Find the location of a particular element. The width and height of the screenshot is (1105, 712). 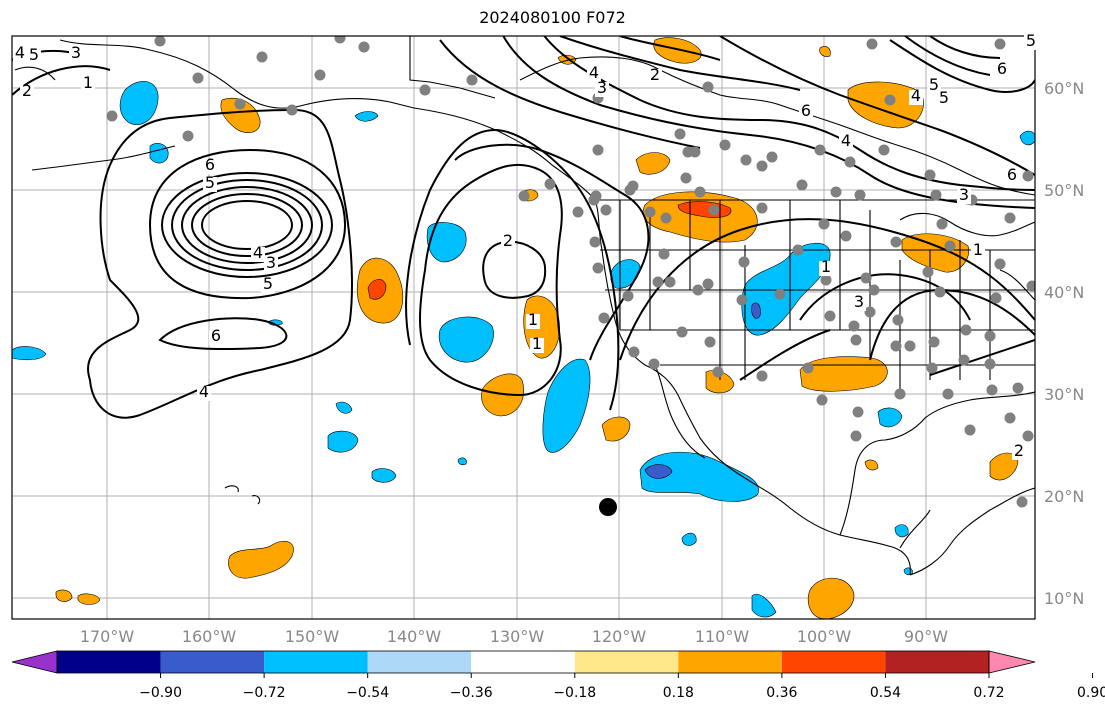

colorbar-tick-label: 0.18 is located at coordinates (678, 693).